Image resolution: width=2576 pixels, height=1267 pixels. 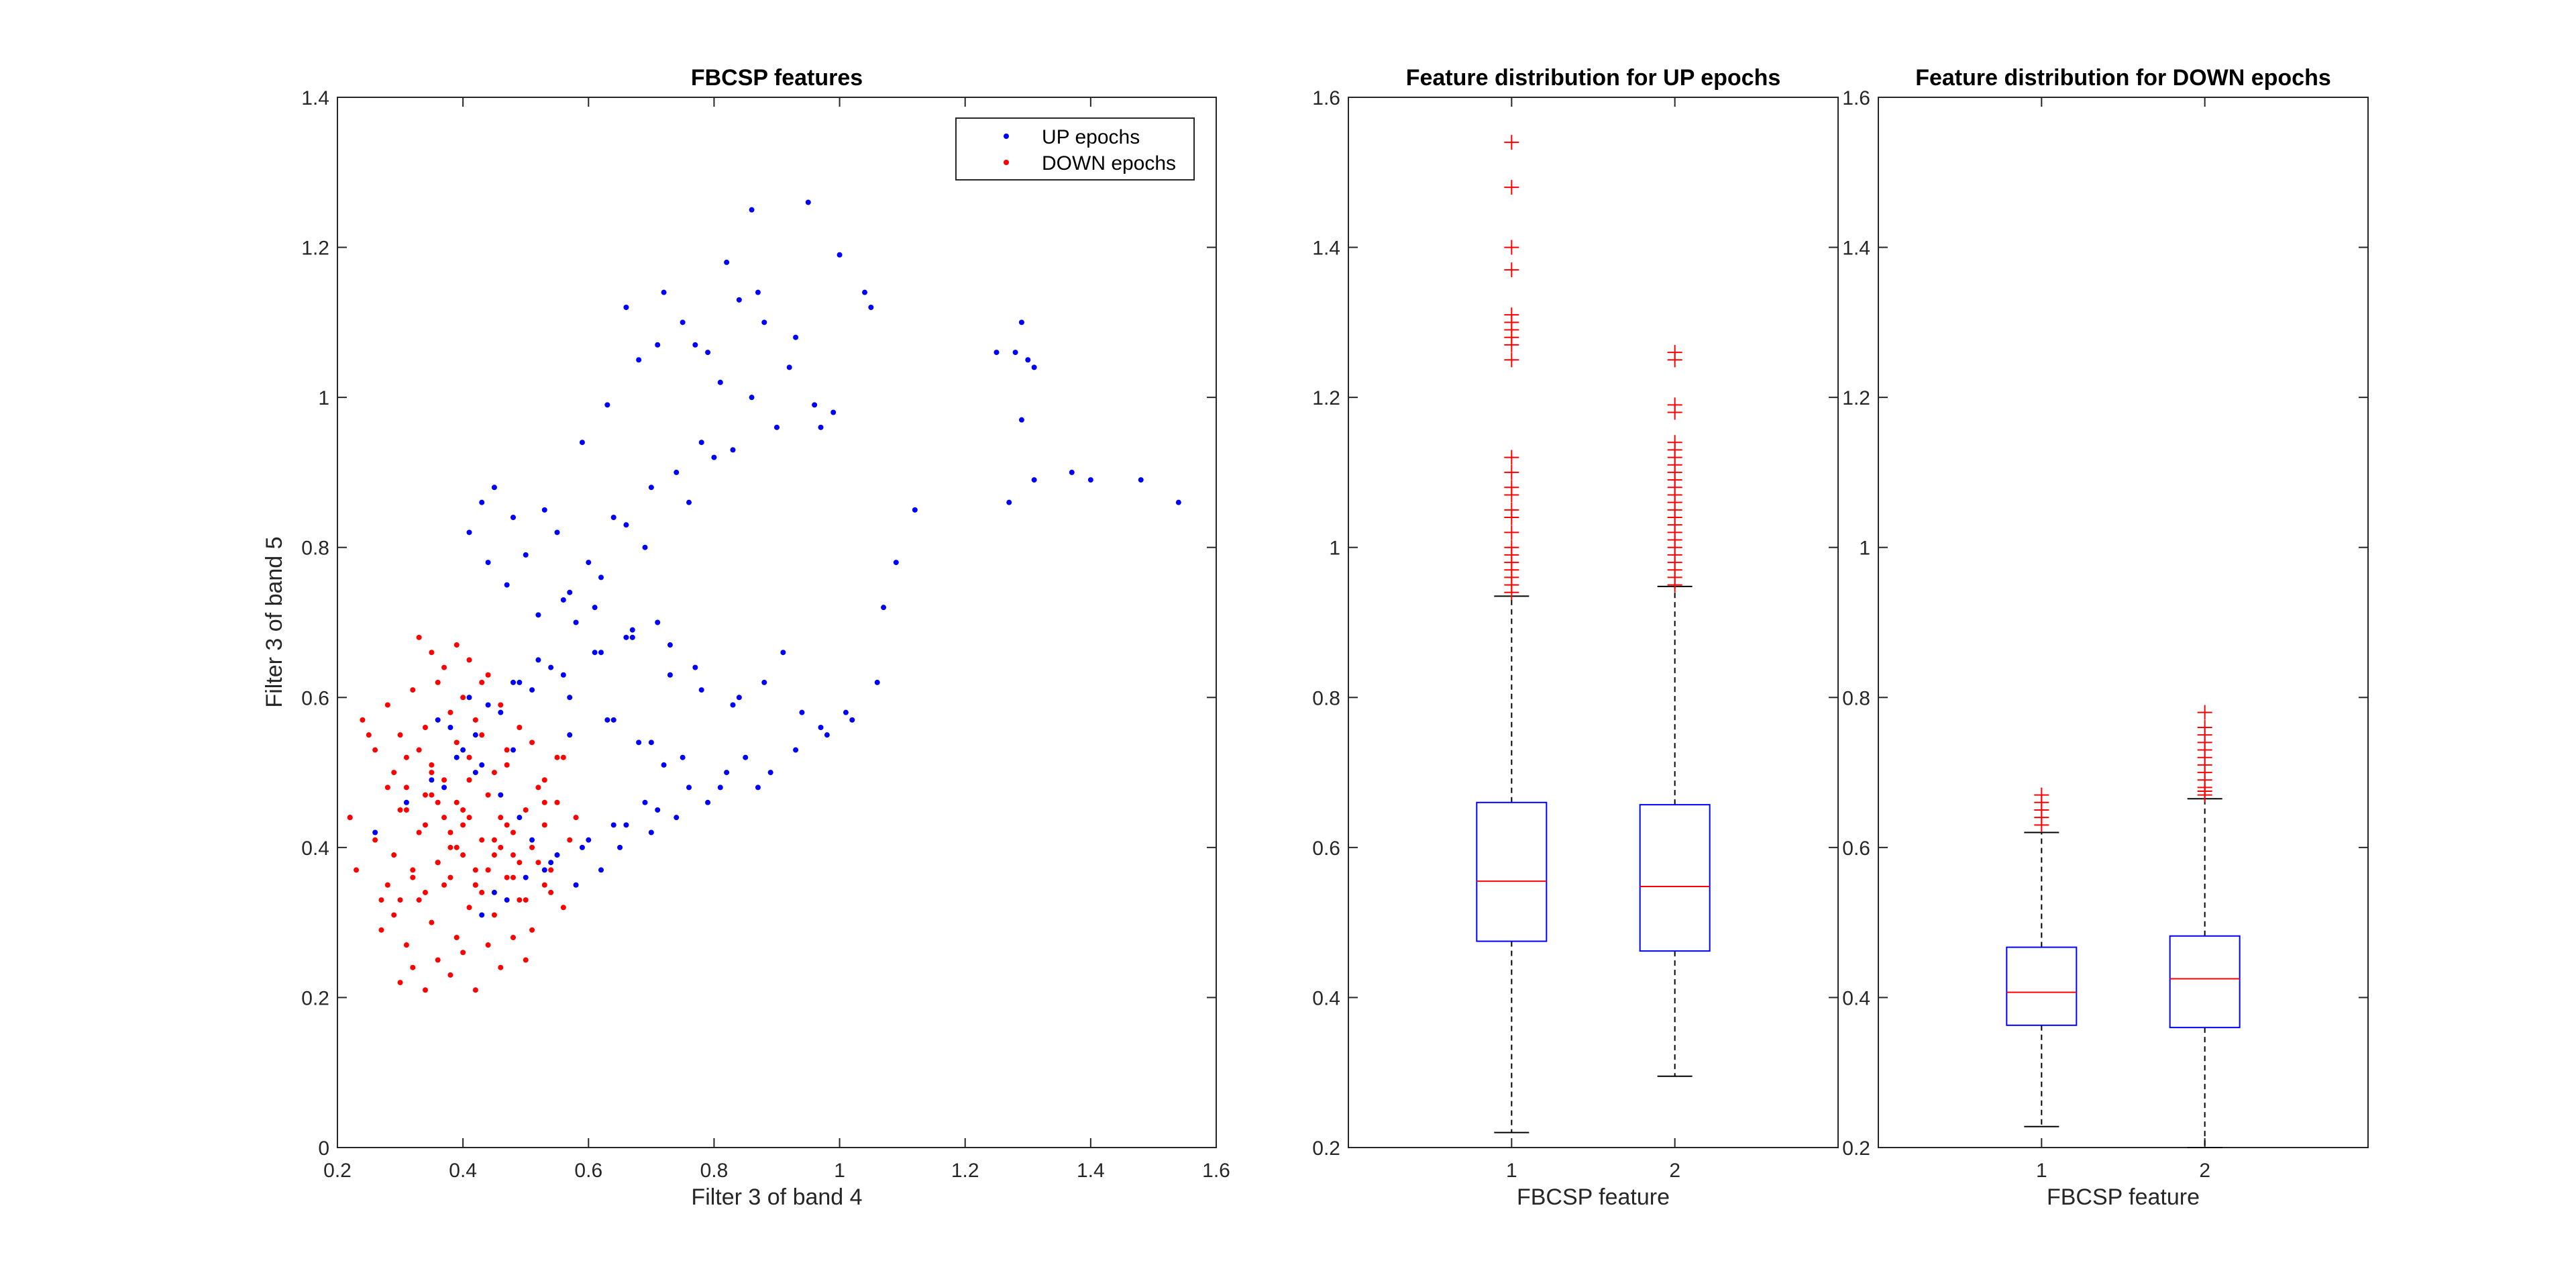 I want to click on scatter-y-tick-label: 0, so click(x=323, y=1148).